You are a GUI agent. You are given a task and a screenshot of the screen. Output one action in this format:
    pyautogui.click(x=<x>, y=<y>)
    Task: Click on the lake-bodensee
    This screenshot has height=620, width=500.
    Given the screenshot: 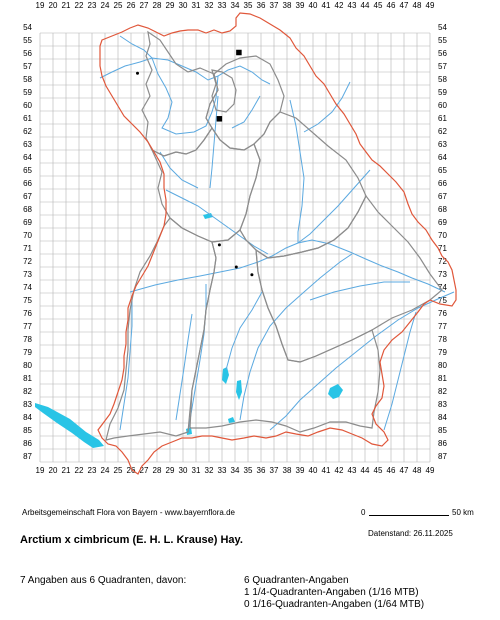 What is the action you would take?
    pyautogui.click(x=69, y=425)
    